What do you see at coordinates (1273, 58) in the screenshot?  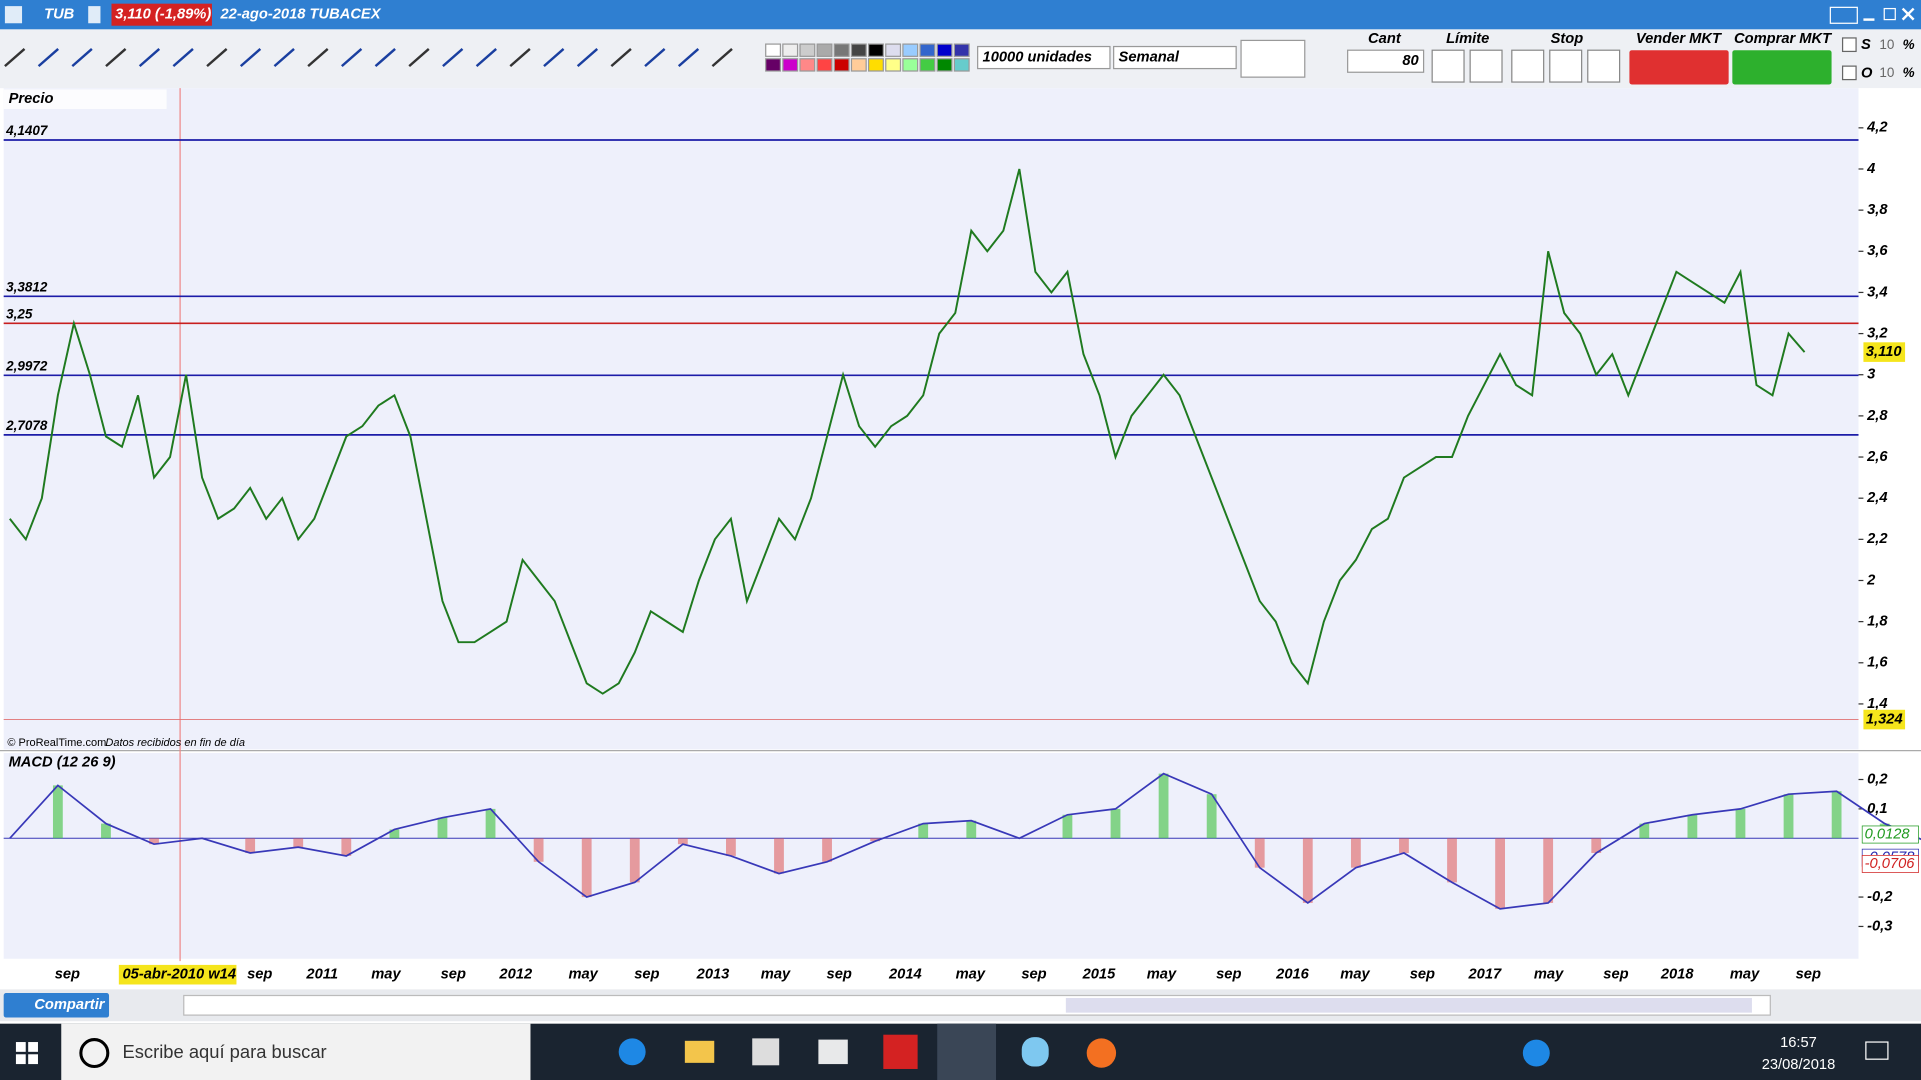 I see `chart-style` at bounding box center [1273, 58].